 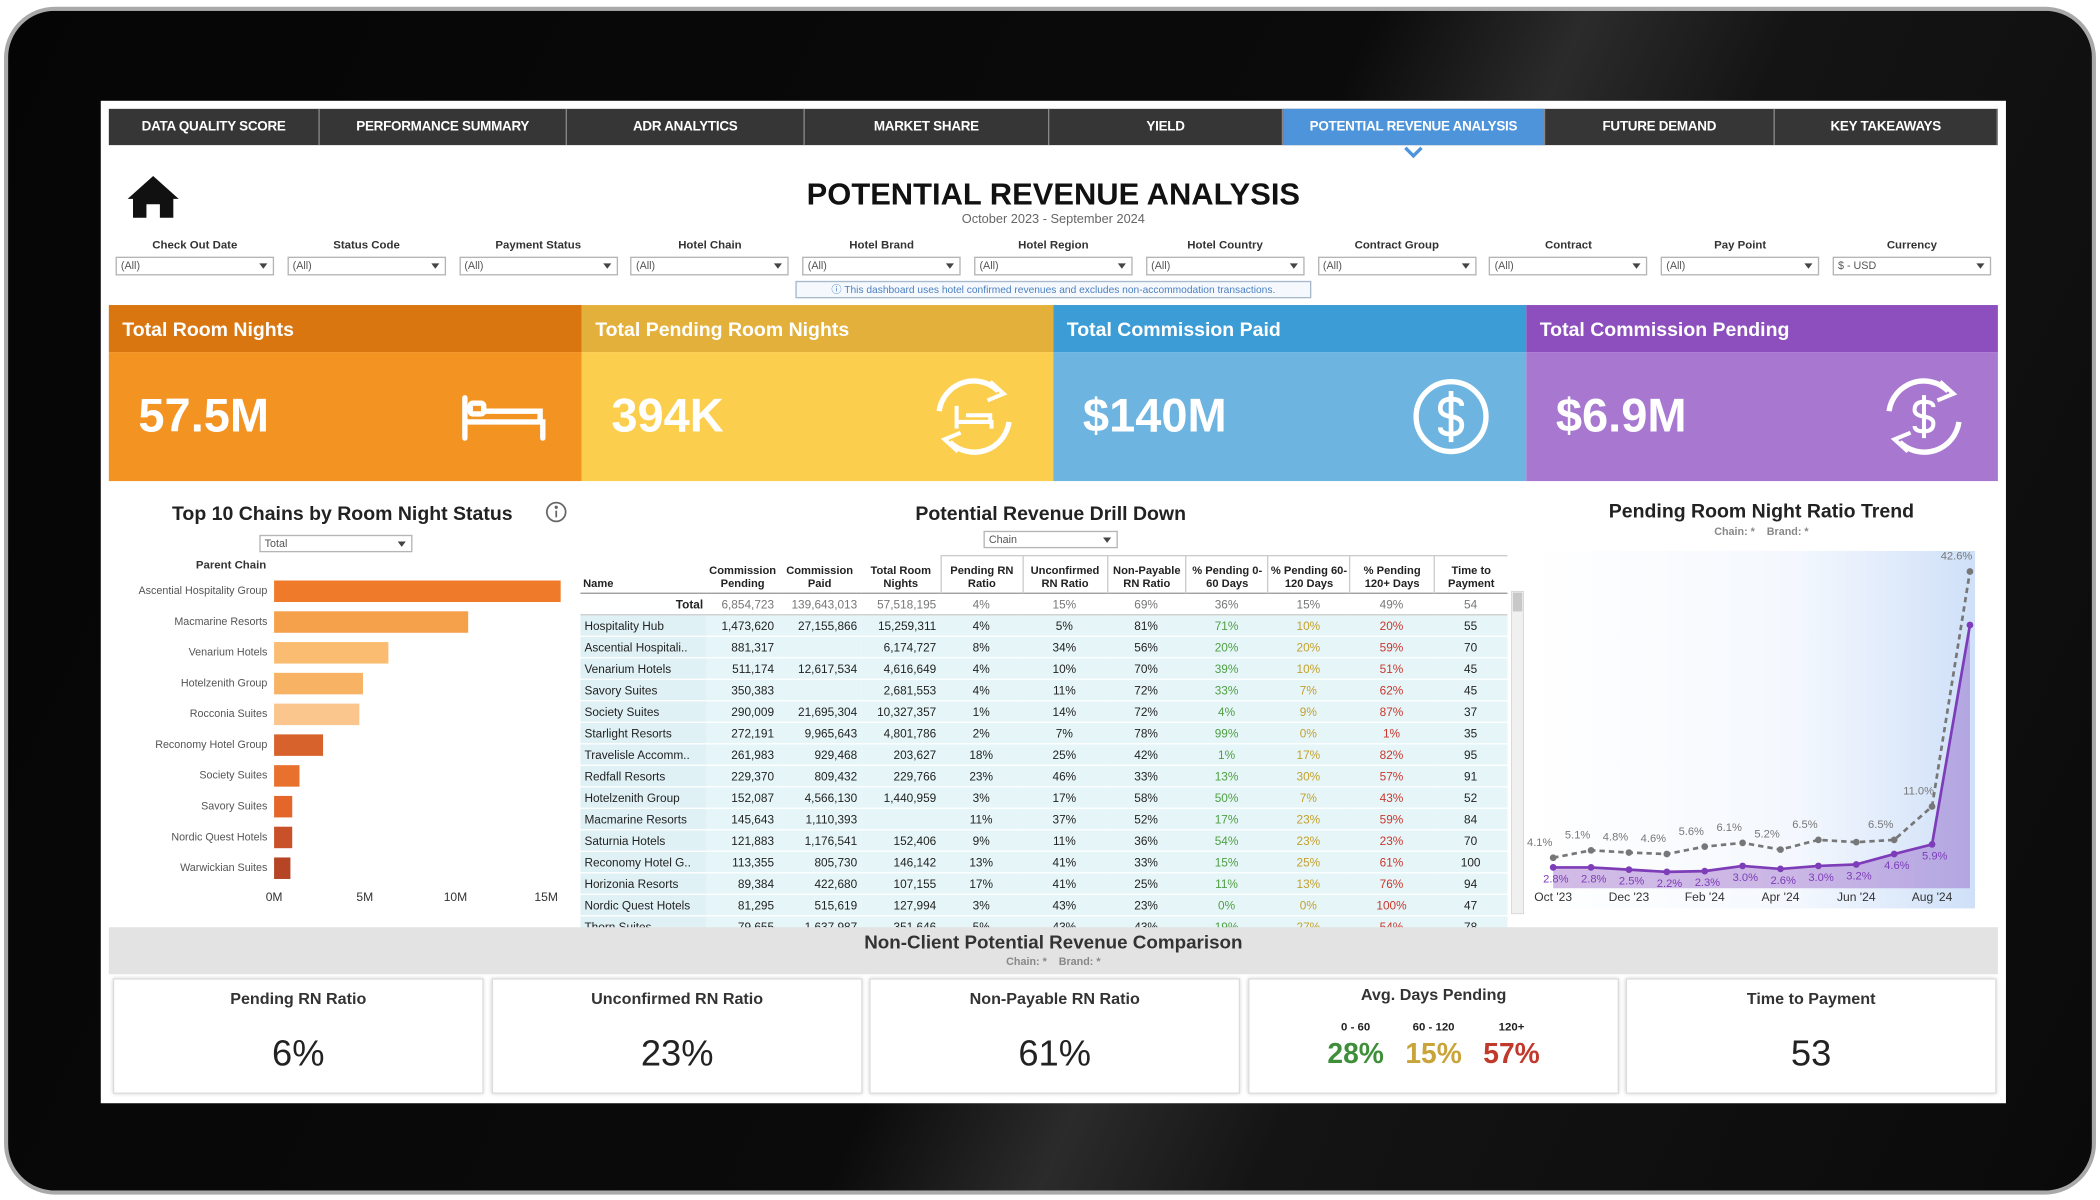 I want to click on table-selector: Chain, so click(x=1050, y=539).